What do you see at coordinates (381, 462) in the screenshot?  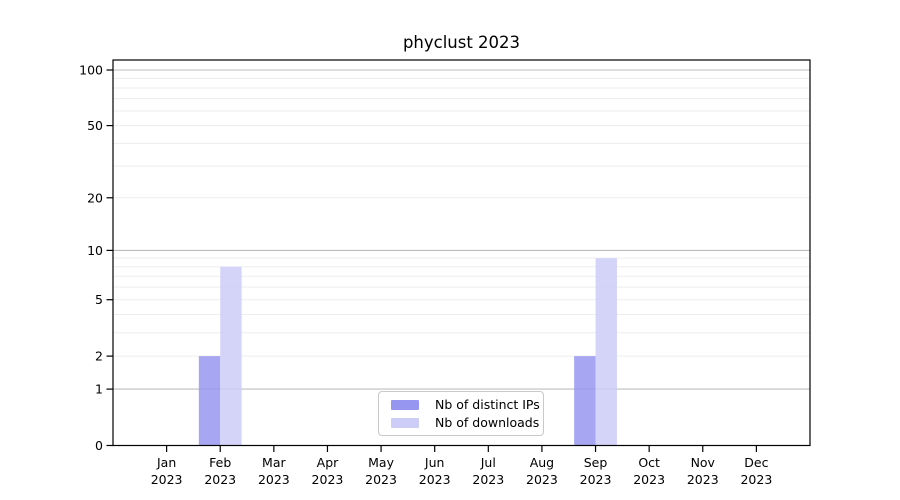 I see `x-tick-label-month: May` at bounding box center [381, 462].